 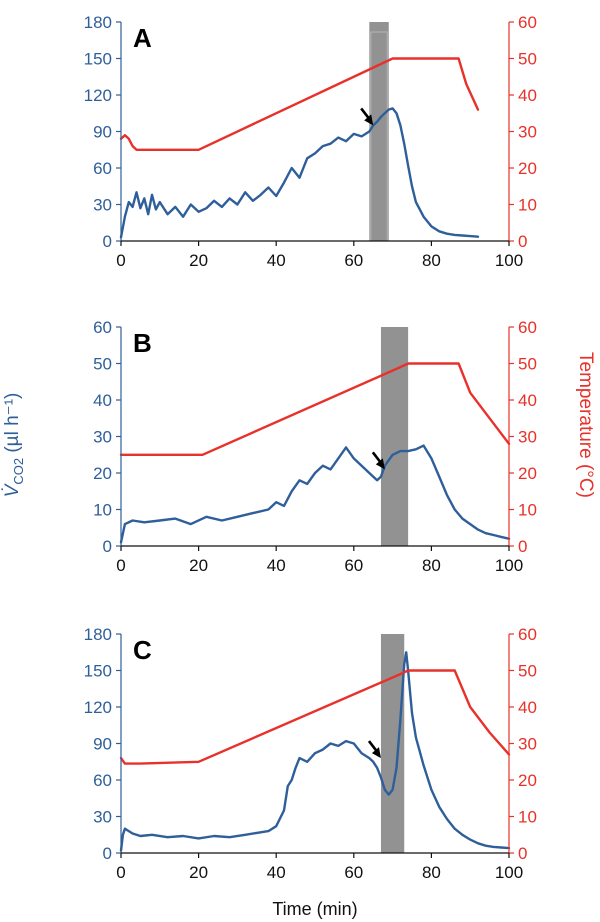 I want to click on left-axis-label-symbol: V̇, so click(x=12, y=489).